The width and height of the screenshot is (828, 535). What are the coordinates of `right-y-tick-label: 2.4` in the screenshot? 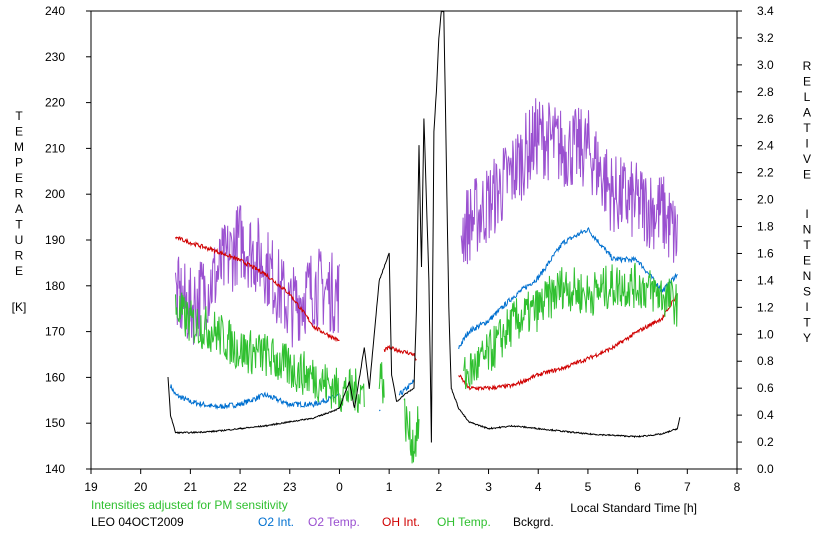 It's located at (765, 146).